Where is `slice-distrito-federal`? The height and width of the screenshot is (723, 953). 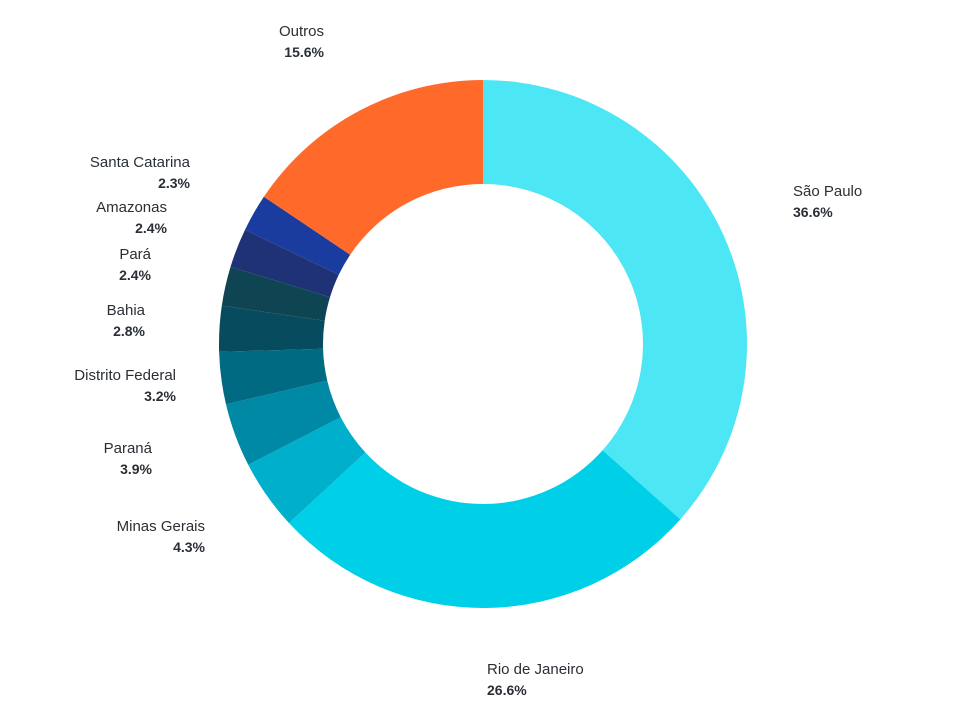
slice-distrito-federal is located at coordinates (273, 376).